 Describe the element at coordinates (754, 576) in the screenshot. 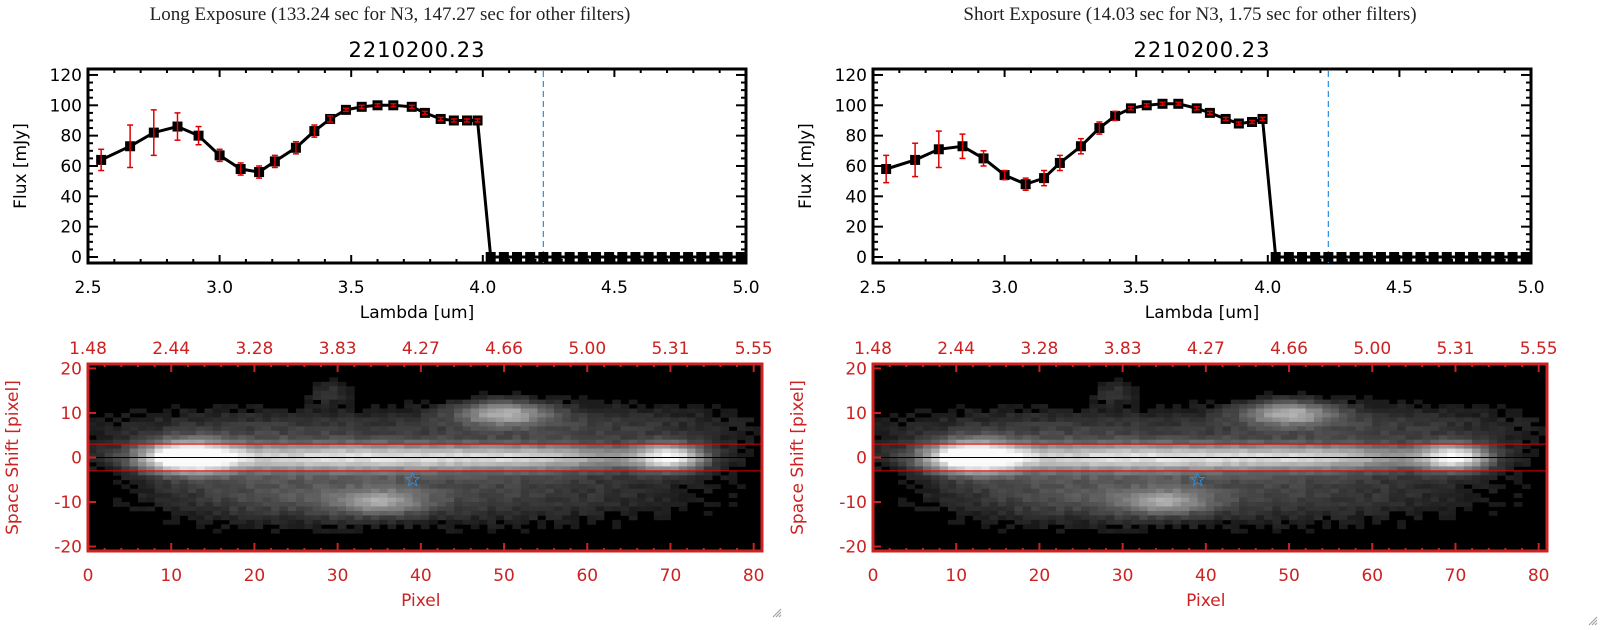

I see `x-tick-label: 80` at that location.